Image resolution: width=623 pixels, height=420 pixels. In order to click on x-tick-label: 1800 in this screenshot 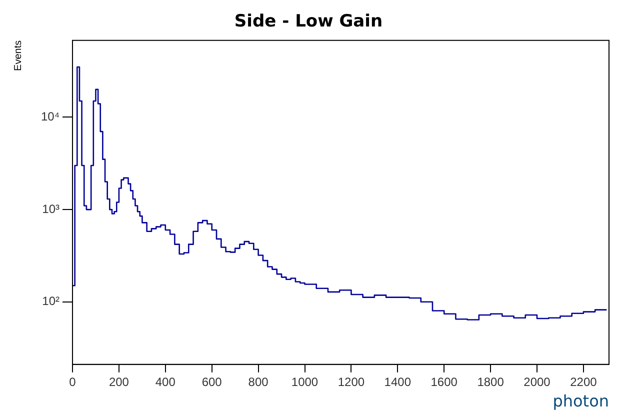, I will do `click(490, 381)`.